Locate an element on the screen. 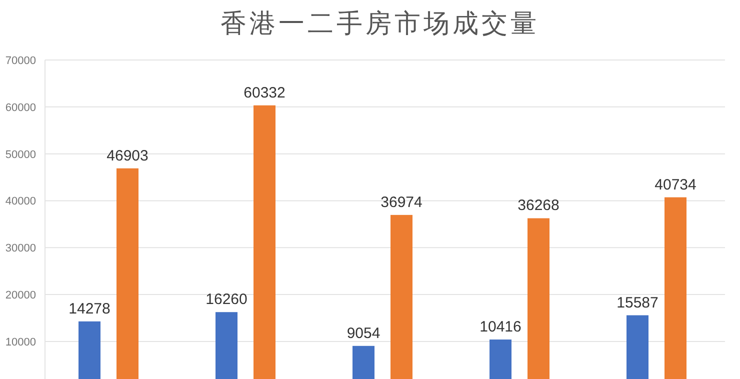 The image size is (740, 379). y-tick-label: 10000 is located at coordinates (20, 342).